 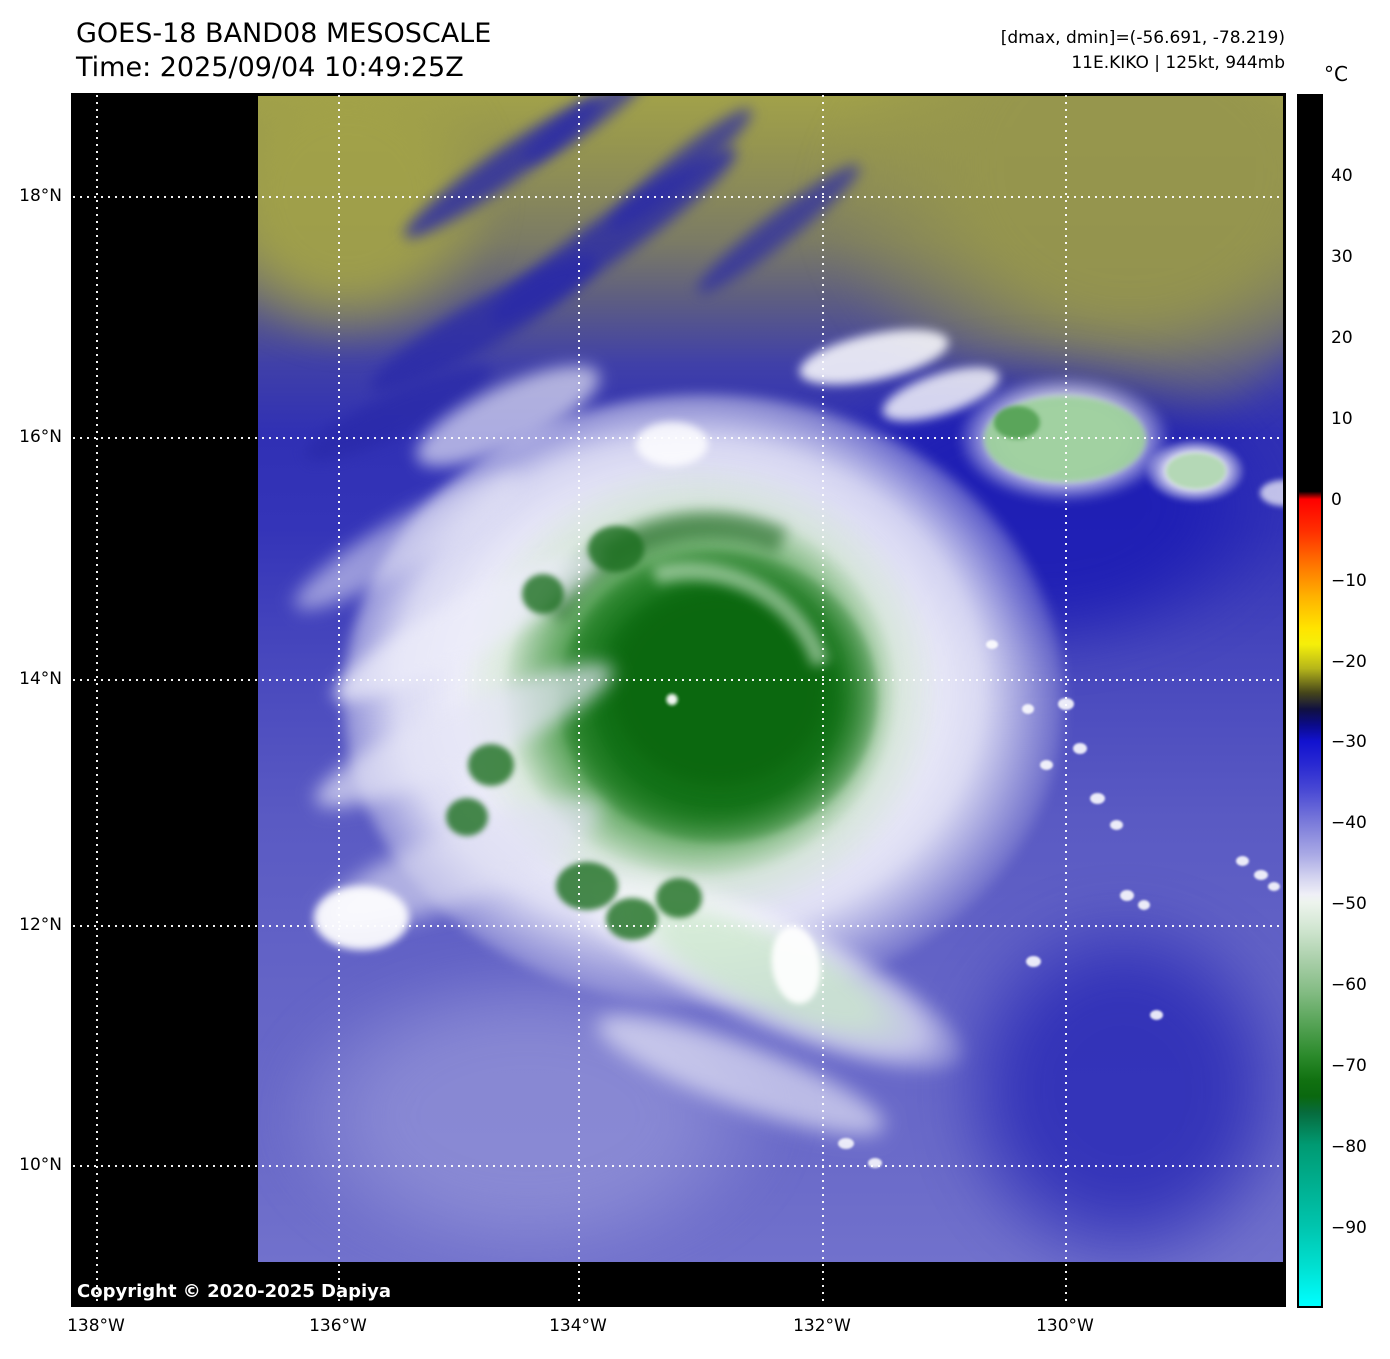 What do you see at coordinates (1142, 38) in the screenshot?
I see `dmax-dmin-annotation: [dmax, dmin]=(-56.691, -78.219)` at bounding box center [1142, 38].